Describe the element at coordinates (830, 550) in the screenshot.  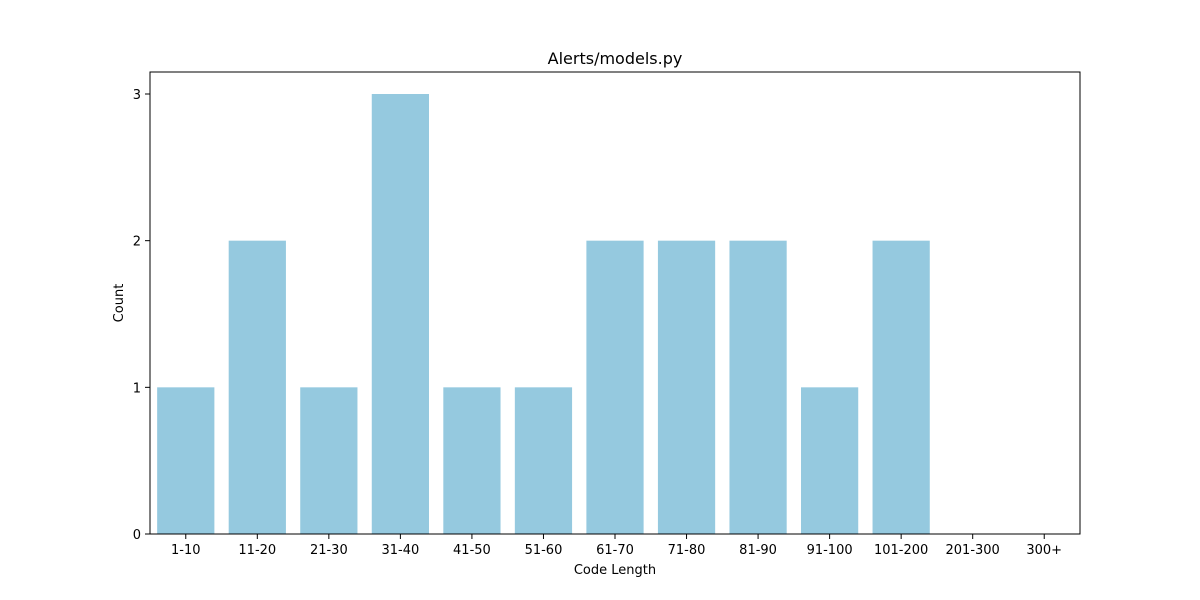
I see `x-tick-label: 91-100` at that location.